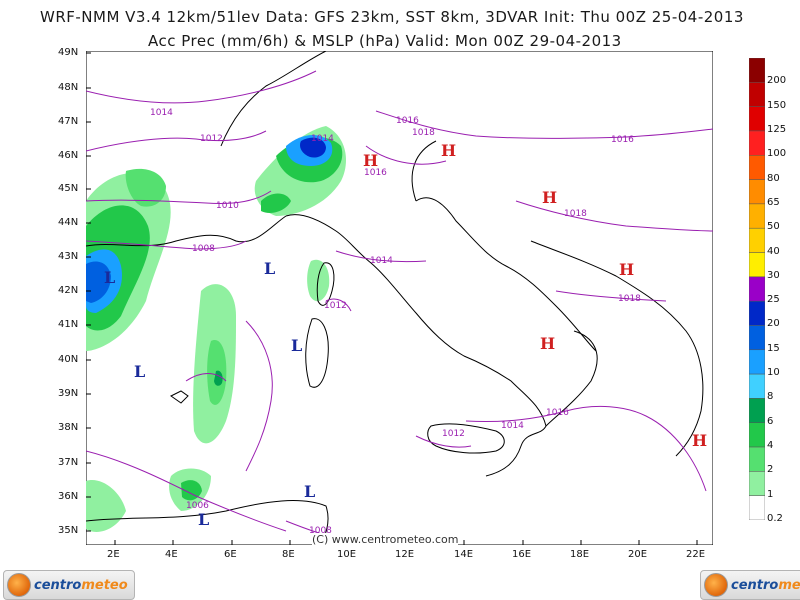  I want to click on lat-label: 49N, so click(68, 52).